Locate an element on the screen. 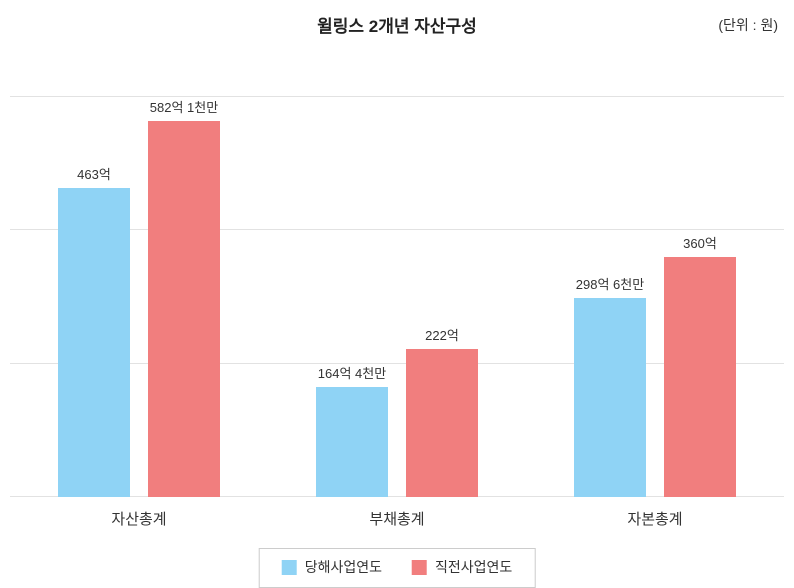 The image size is (794, 588). bar-value-label: 298억 6천만 is located at coordinates (610, 284).